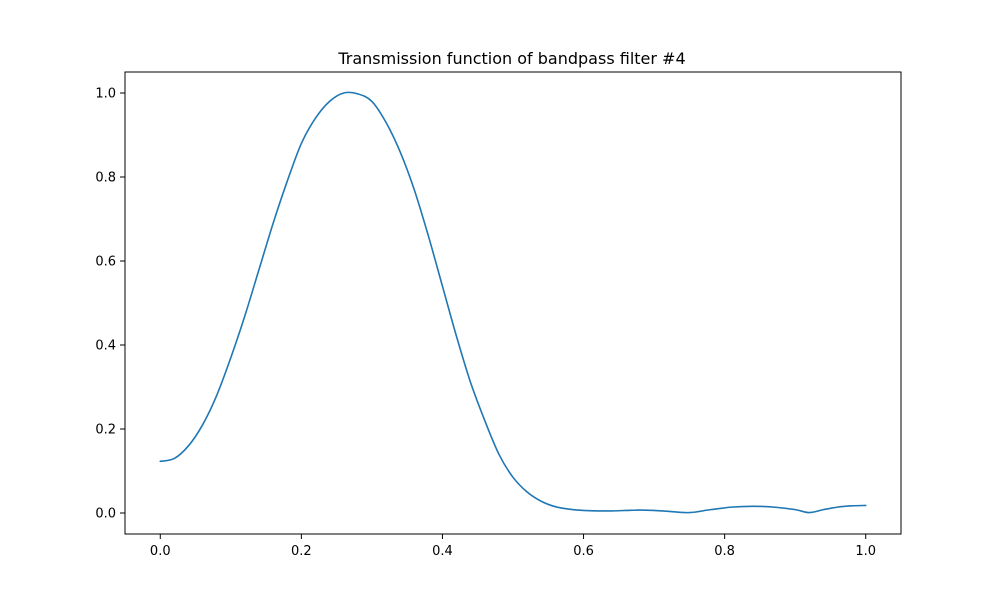  I want to click on x-tick-label: 0.2, so click(301, 551).